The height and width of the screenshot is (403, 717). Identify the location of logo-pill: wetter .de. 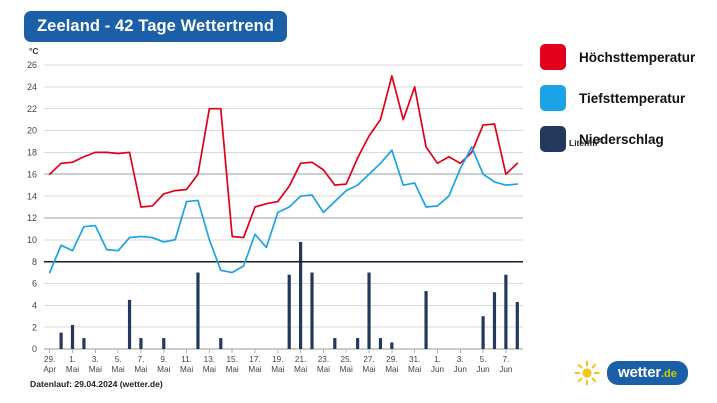
(647, 373).